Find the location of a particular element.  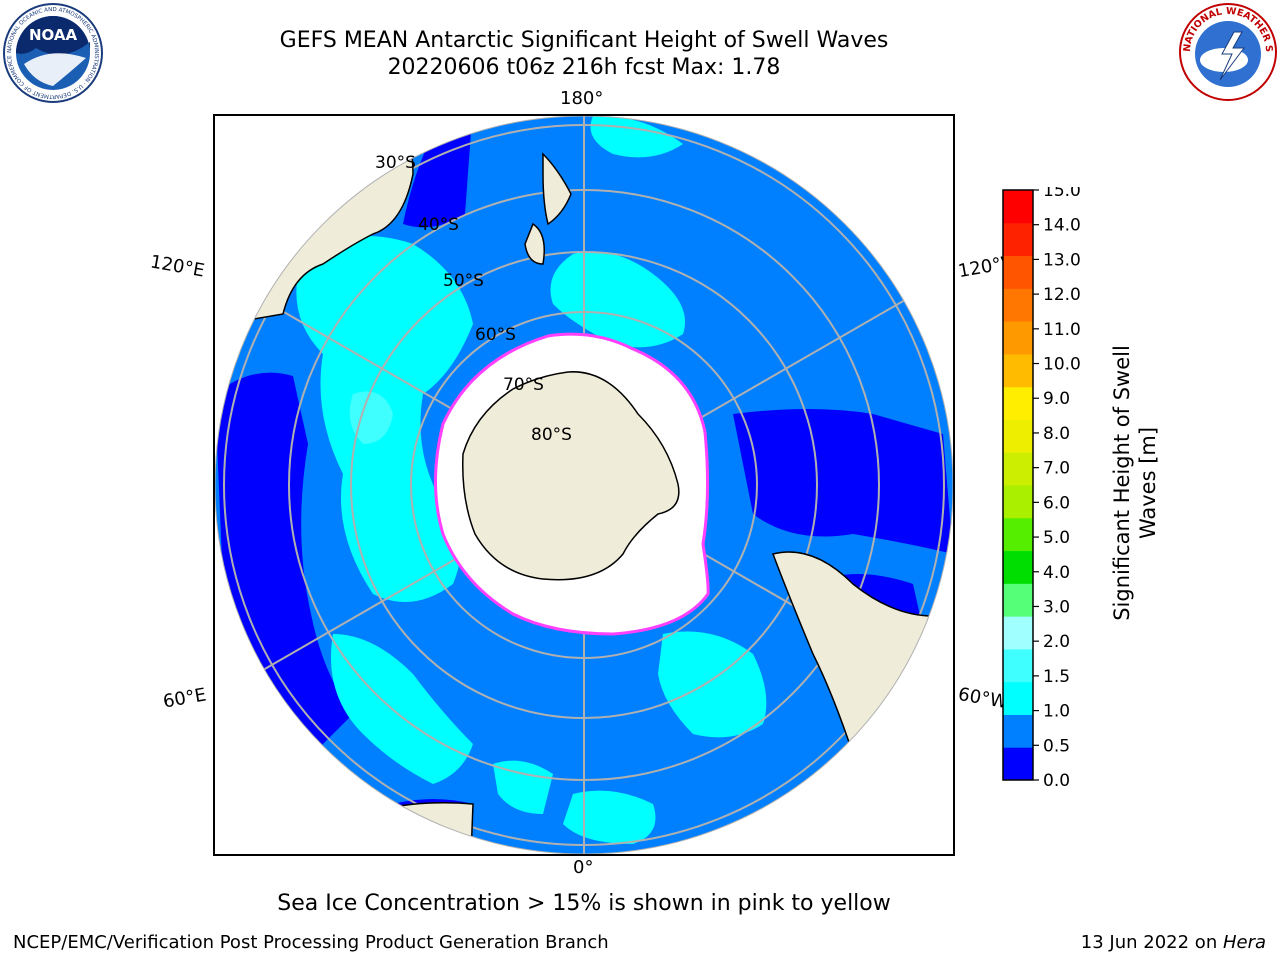

lon-label-120e: 120°E is located at coordinates (177, 266).